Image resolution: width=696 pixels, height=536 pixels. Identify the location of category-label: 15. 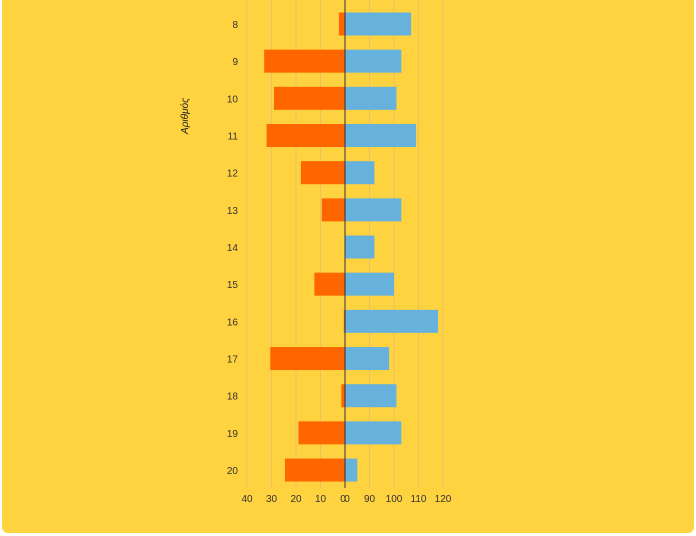
(233, 285).